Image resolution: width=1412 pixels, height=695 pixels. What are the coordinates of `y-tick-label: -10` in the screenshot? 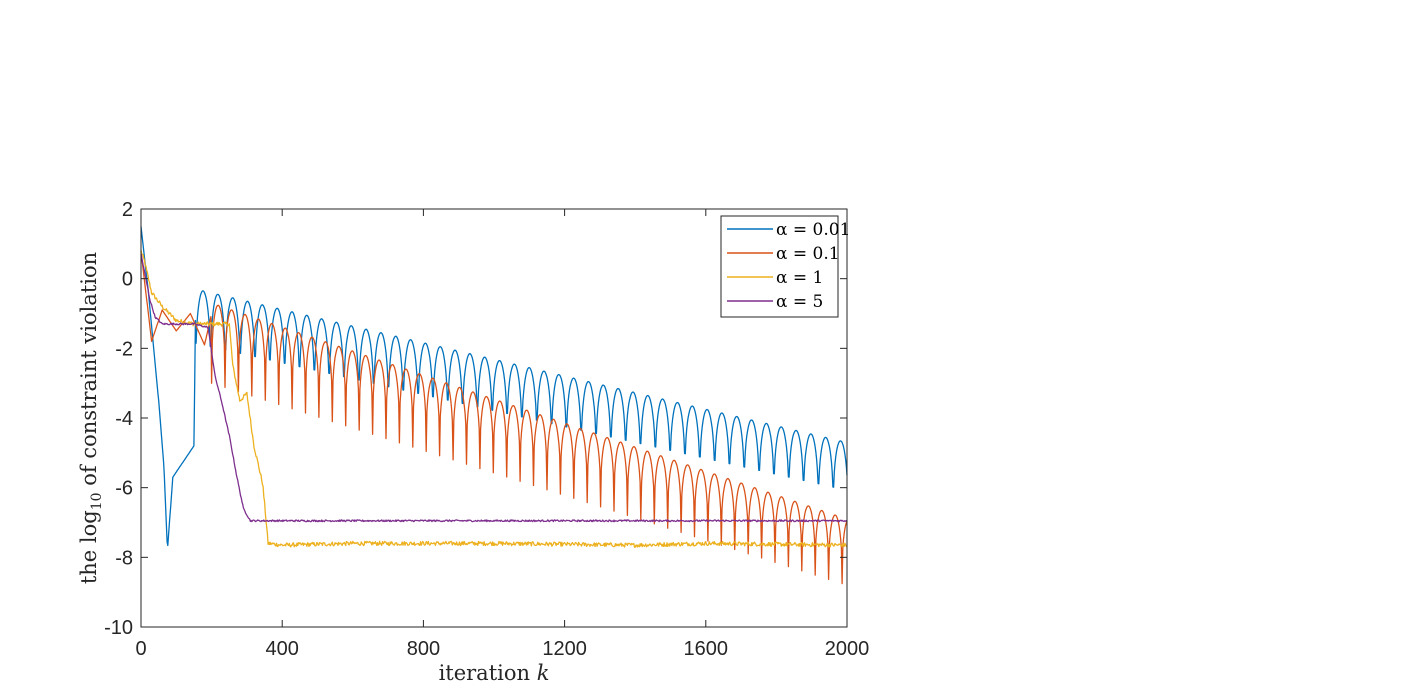 It's located at (118, 628).